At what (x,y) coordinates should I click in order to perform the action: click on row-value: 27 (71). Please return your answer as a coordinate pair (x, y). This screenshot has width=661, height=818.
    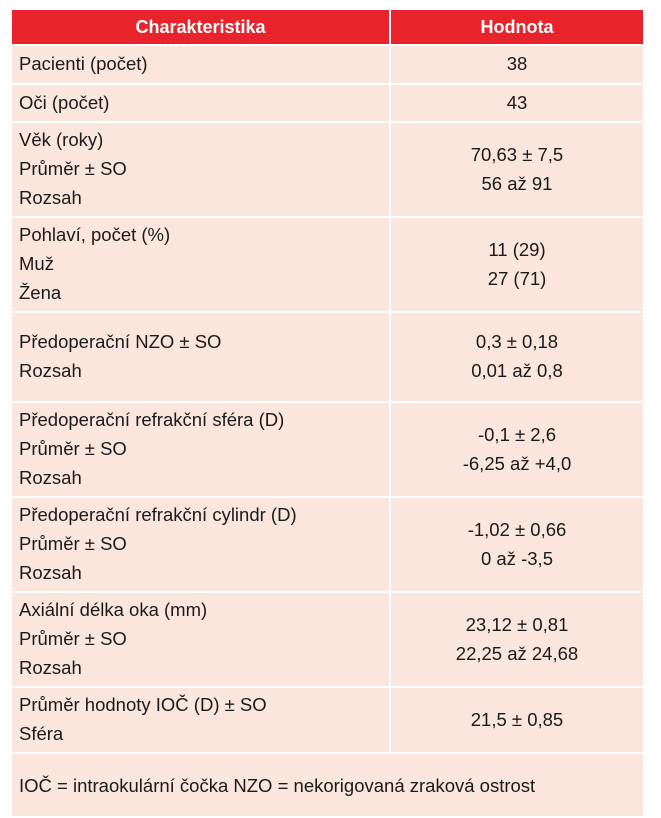
    Looking at the image, I should click on (517, 278).